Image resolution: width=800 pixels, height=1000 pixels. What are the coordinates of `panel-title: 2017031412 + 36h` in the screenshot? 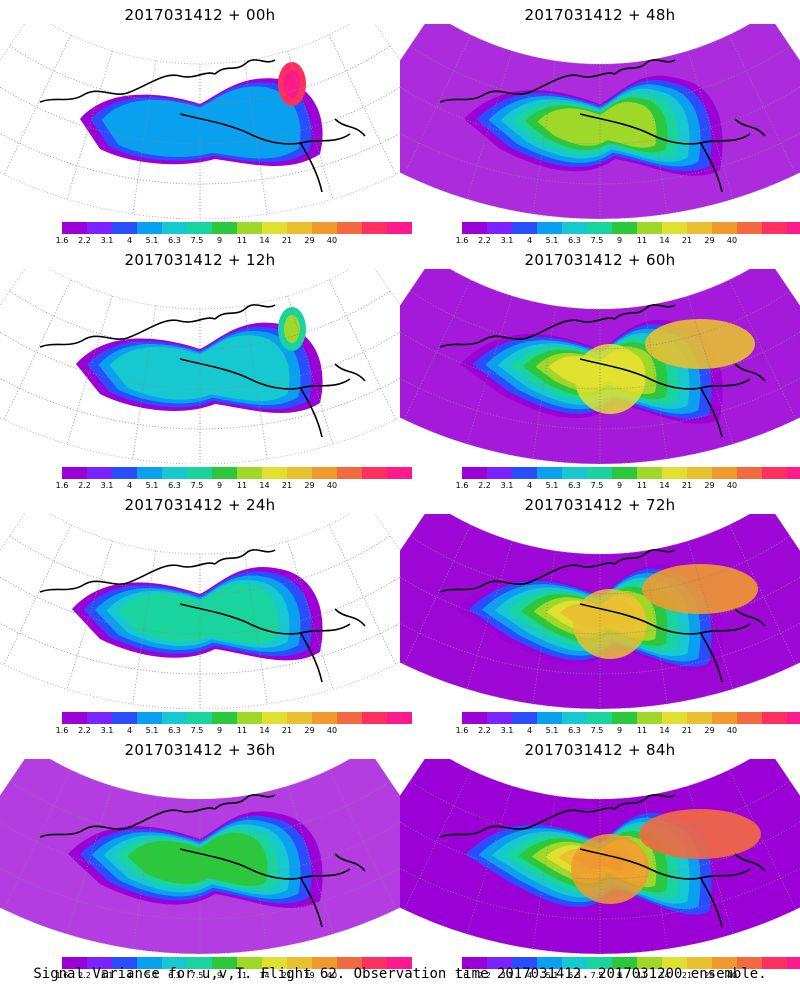 It's located at (200, 750).